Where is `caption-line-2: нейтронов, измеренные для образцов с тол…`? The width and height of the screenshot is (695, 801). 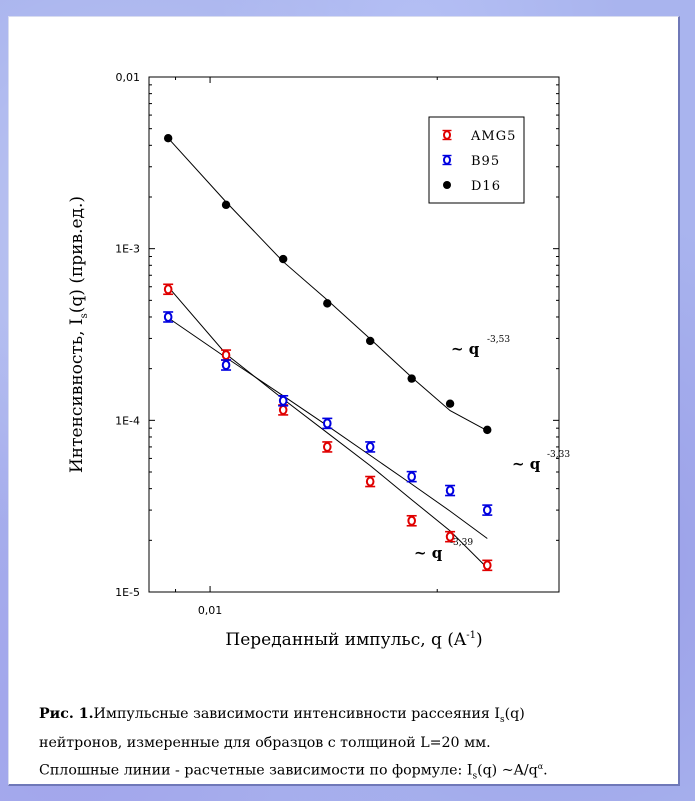 caption-line-2: нейтронов, измеренные для образцов с тол… is located at coordinates (265, 742).